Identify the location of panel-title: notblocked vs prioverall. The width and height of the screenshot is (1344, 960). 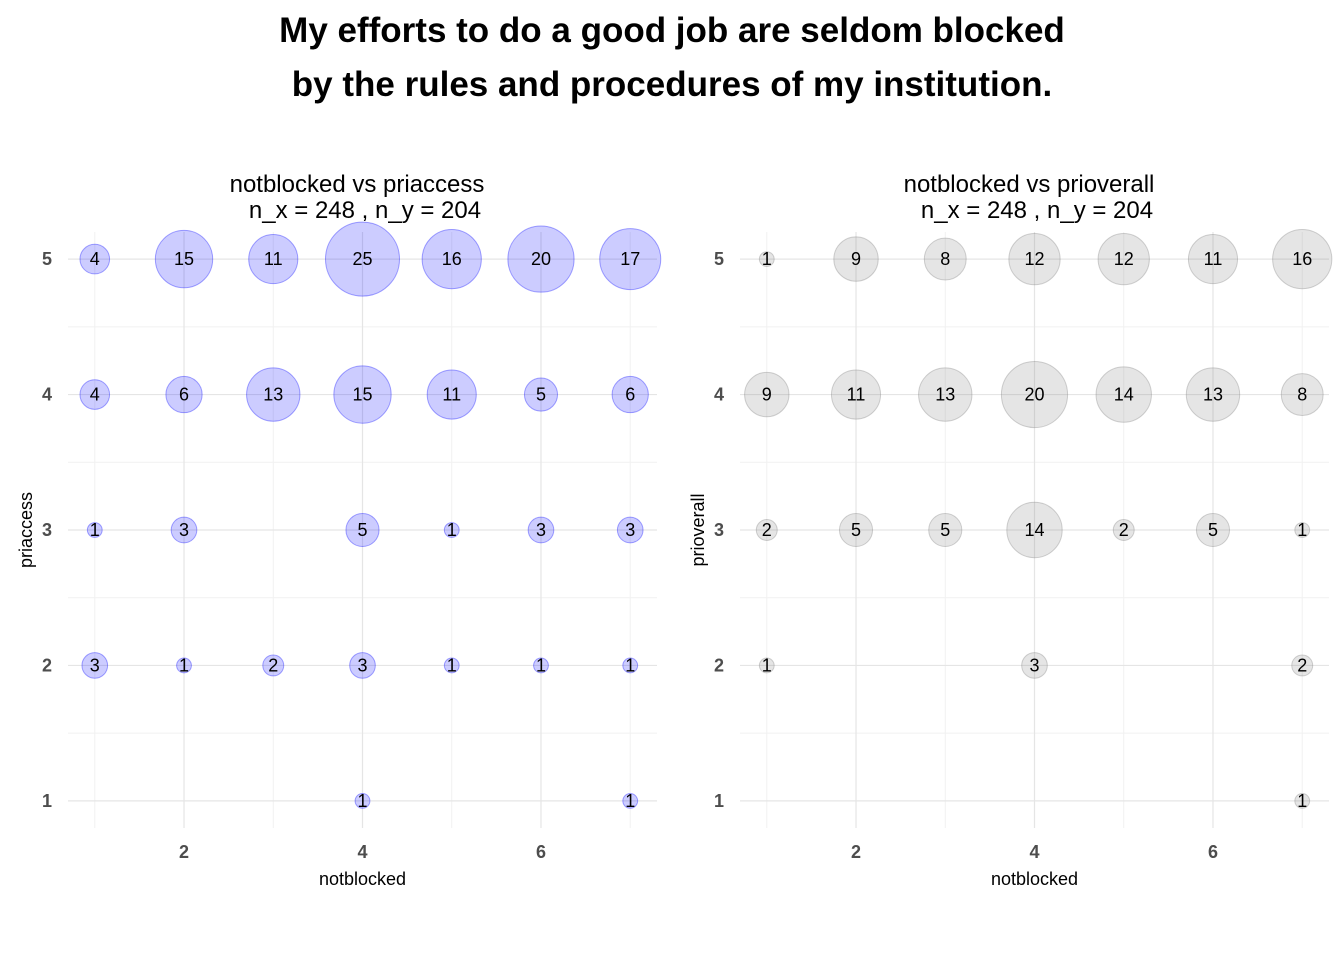
(1029, 184).